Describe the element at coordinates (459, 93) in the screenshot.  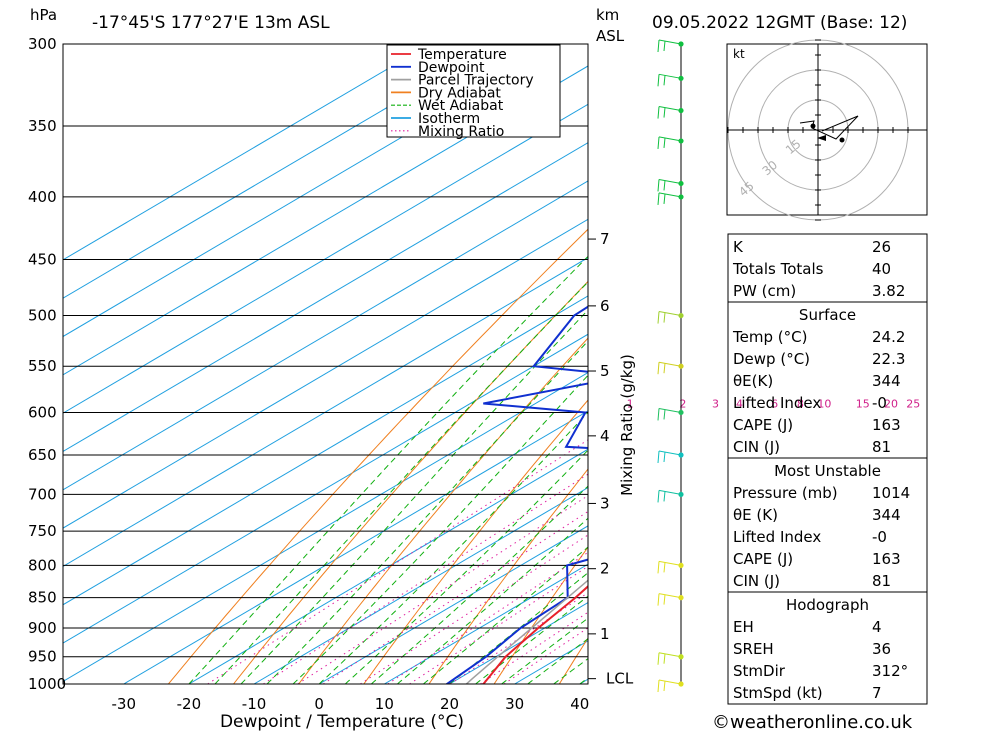
I see `legend-label: Dry Adiabat` at that location.